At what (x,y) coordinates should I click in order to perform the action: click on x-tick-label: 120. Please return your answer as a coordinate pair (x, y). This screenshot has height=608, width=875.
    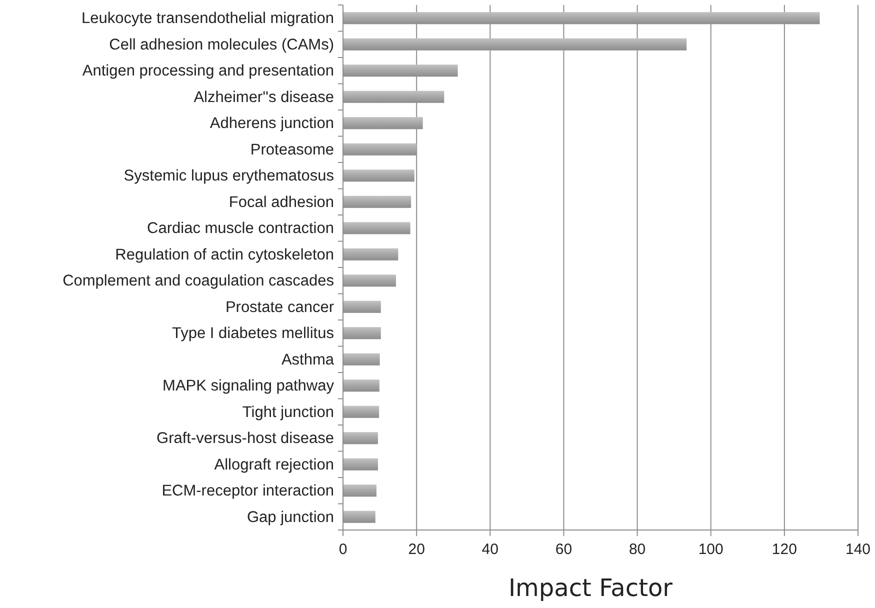
    Looking at the image, I should click on (784, 549).